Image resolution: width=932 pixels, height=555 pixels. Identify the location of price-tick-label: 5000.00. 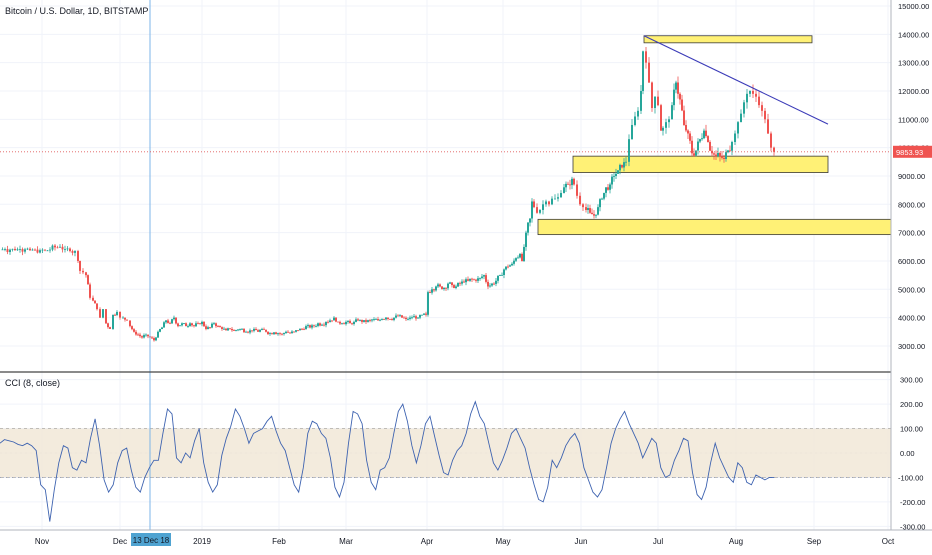
(911, 289).